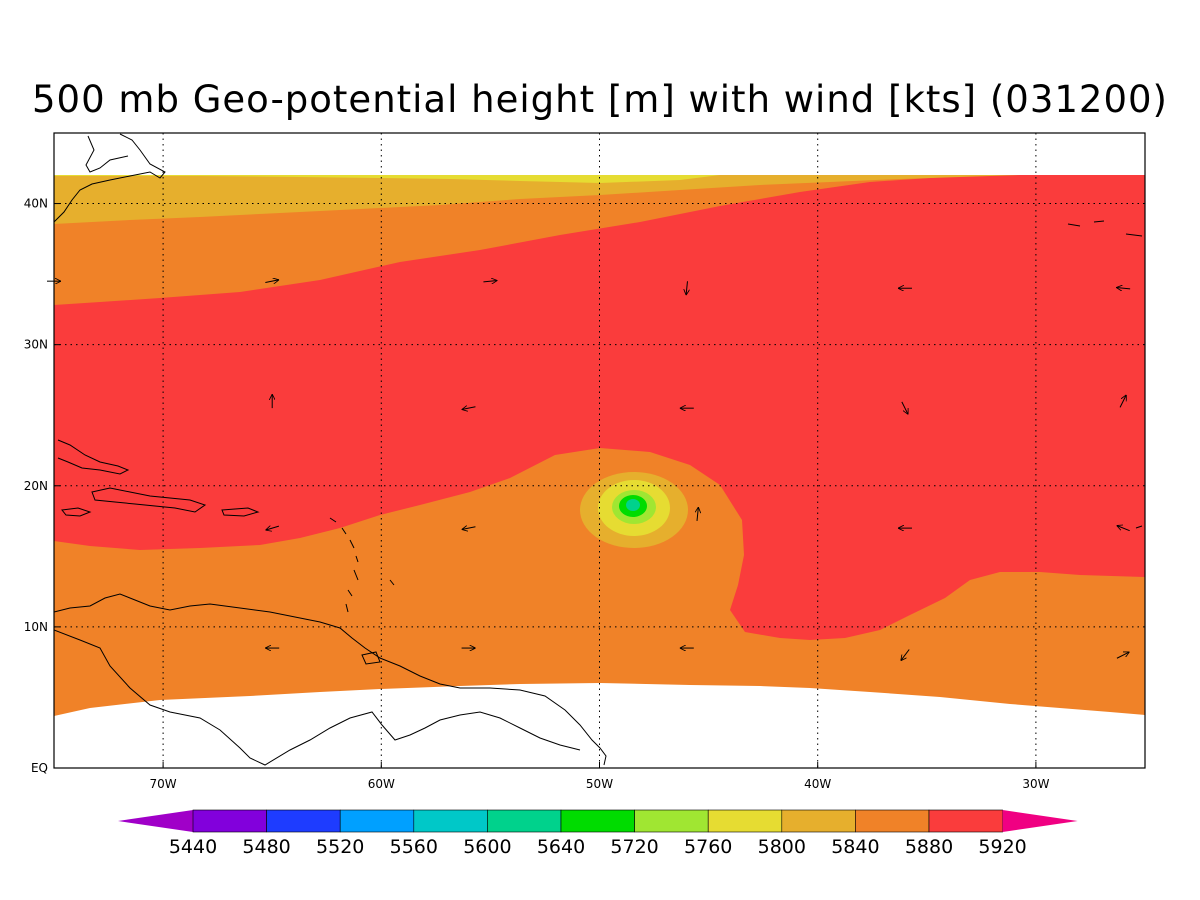 This screenshot has width=1200, height=900. Describe the element at coordinates (414, 847) in the screenshot. I see `colorbar-label: 5560` at that location.